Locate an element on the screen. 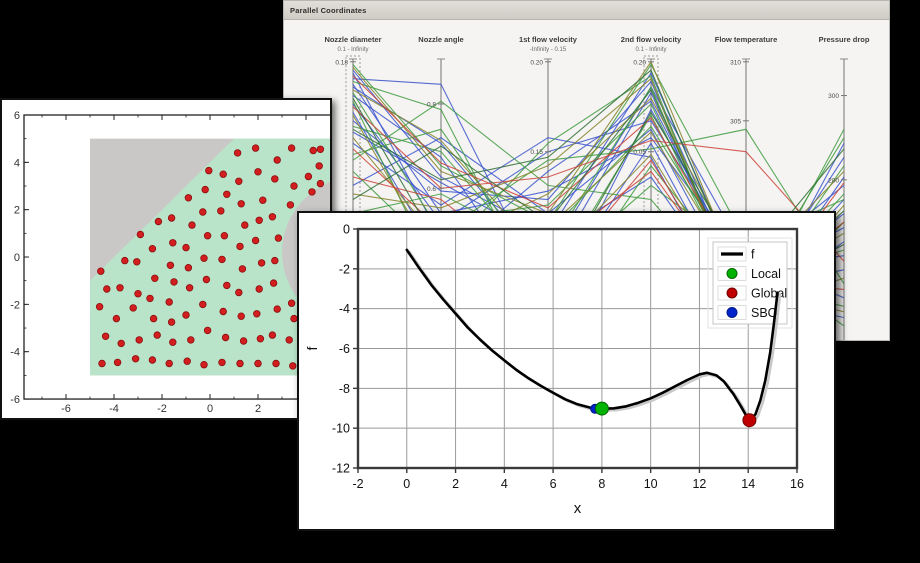 Image resolution: width=920 pixels, height=563 pixels. window-titlebar: Parallel Coordinates is located at coordinates (586, 10).